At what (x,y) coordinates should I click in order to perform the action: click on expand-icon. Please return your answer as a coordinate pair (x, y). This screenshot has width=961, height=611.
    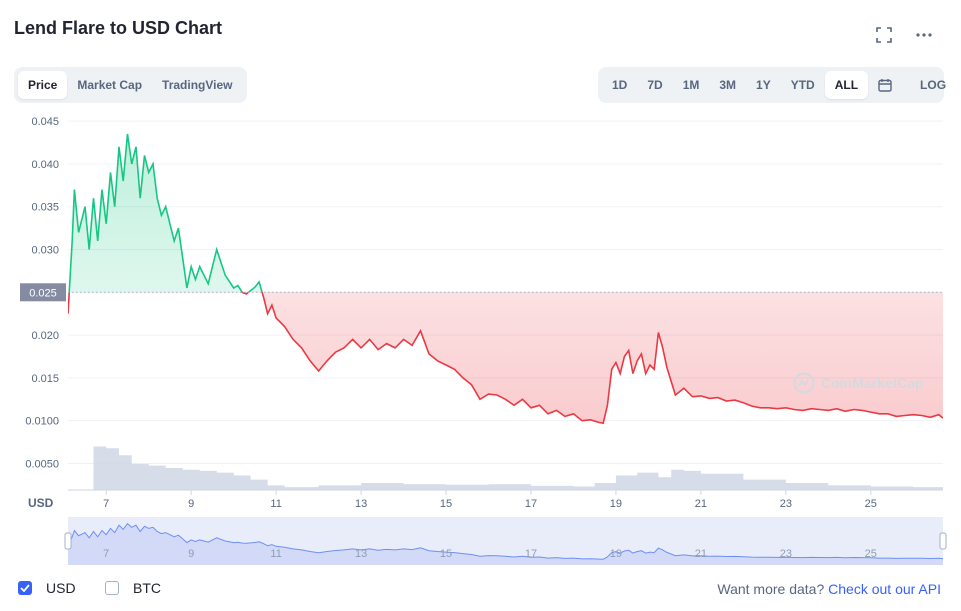
    Looking at the image, I should click on (884, 35).